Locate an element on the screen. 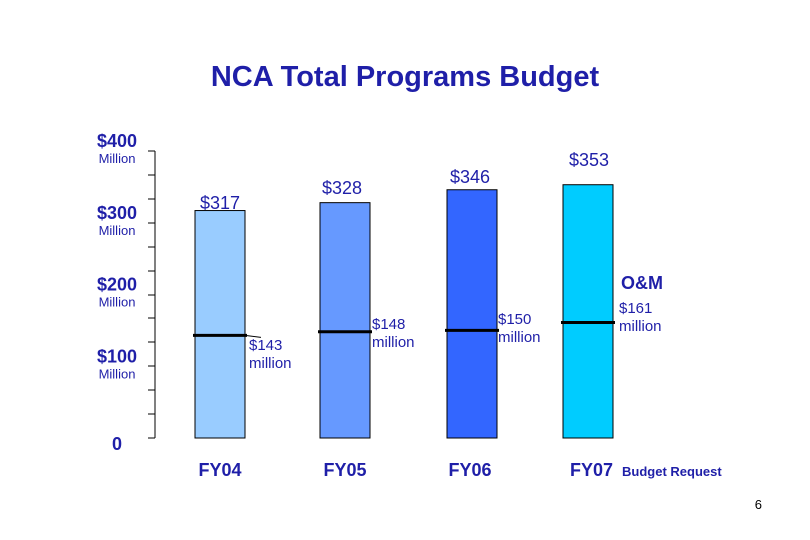 This screenshot has width=810, height=540. om-label-fy04: $143 is located at coordinates (265, 345).